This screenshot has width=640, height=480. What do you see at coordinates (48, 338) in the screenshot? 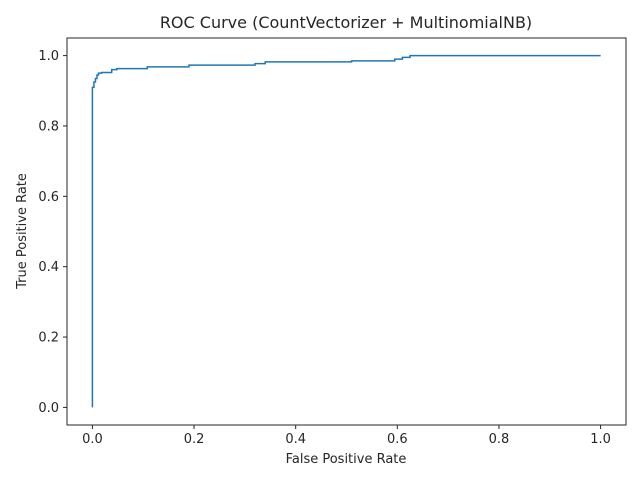
I see `y-tick-label: 0.2` at bounding box center [48, 338].